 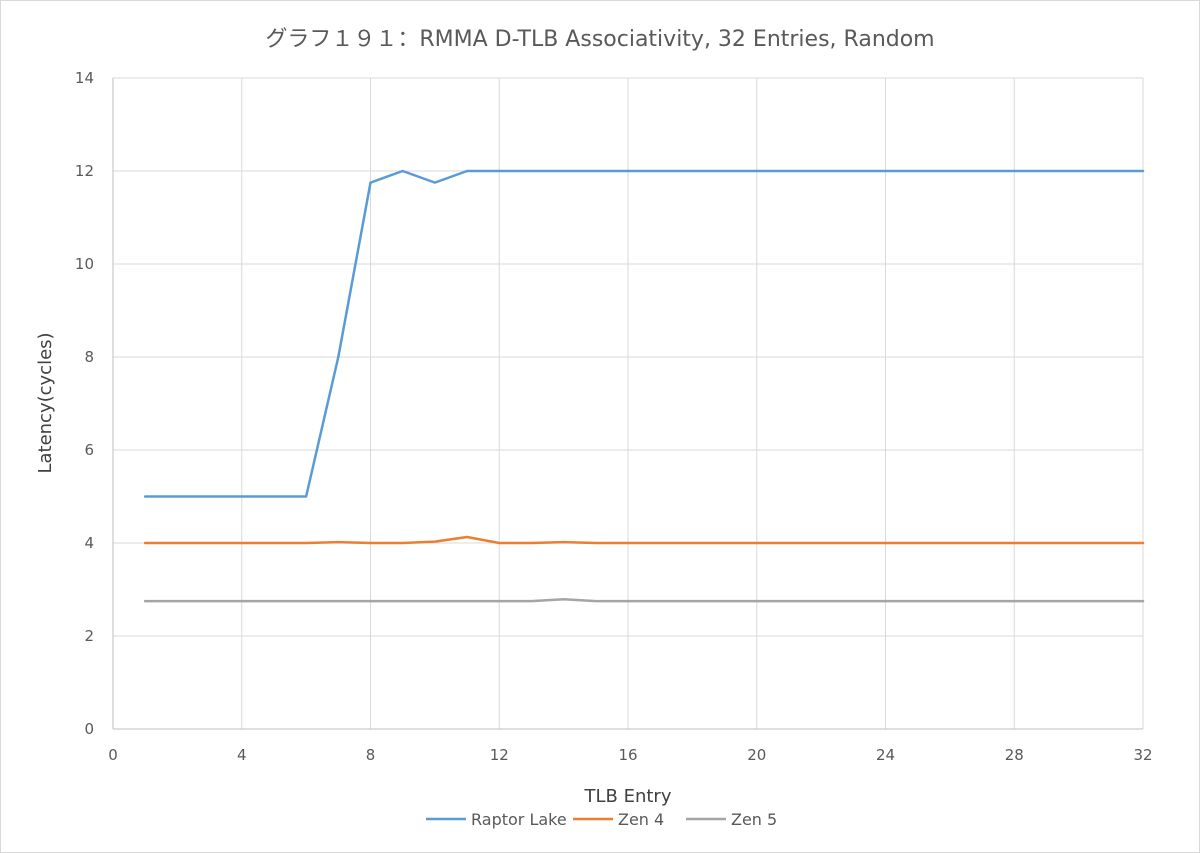 I want to click on x-tick-label: 8, so click(x=371, y=755).